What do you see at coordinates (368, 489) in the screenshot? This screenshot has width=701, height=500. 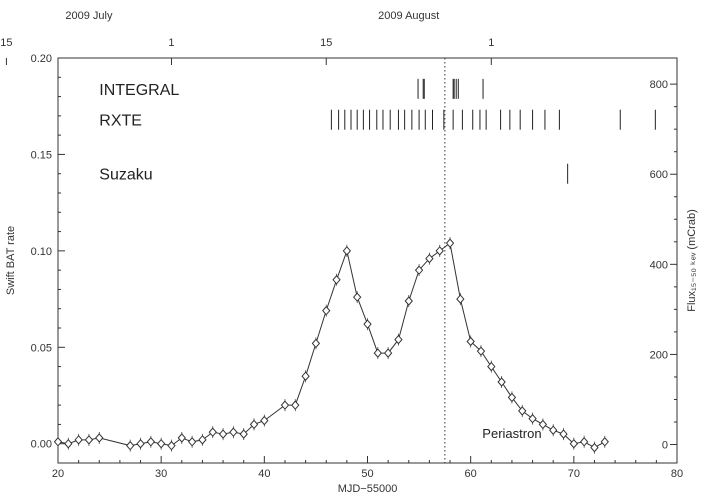 I see `x-axis-title: MJD−55000` at bounding box center [368, 489].